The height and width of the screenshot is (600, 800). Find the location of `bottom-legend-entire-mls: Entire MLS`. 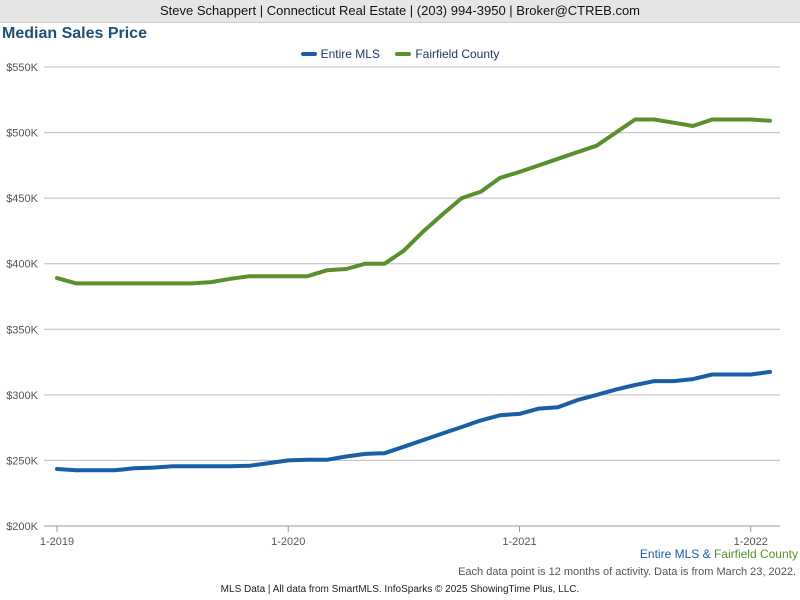

bottom-legend-entire-mls: Entire MLS is located at coordinates (669, 554).